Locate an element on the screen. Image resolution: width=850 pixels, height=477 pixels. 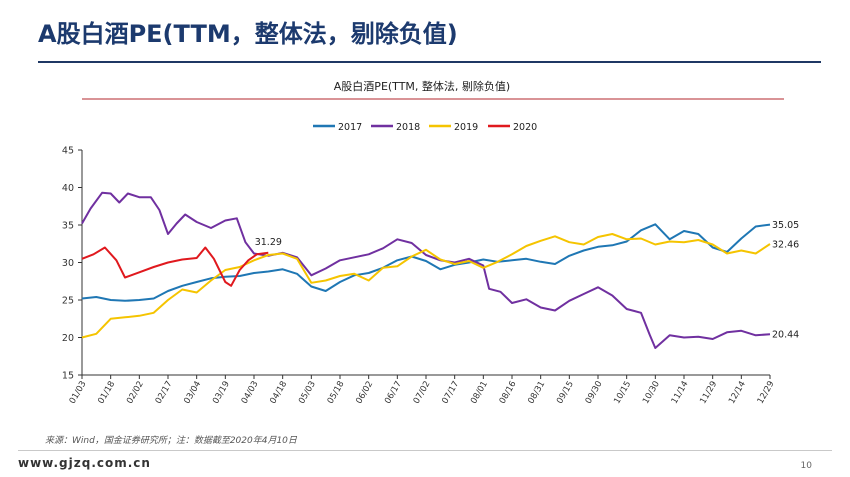
x-tick-label: 03/19 is located at coordinates (221, 393).